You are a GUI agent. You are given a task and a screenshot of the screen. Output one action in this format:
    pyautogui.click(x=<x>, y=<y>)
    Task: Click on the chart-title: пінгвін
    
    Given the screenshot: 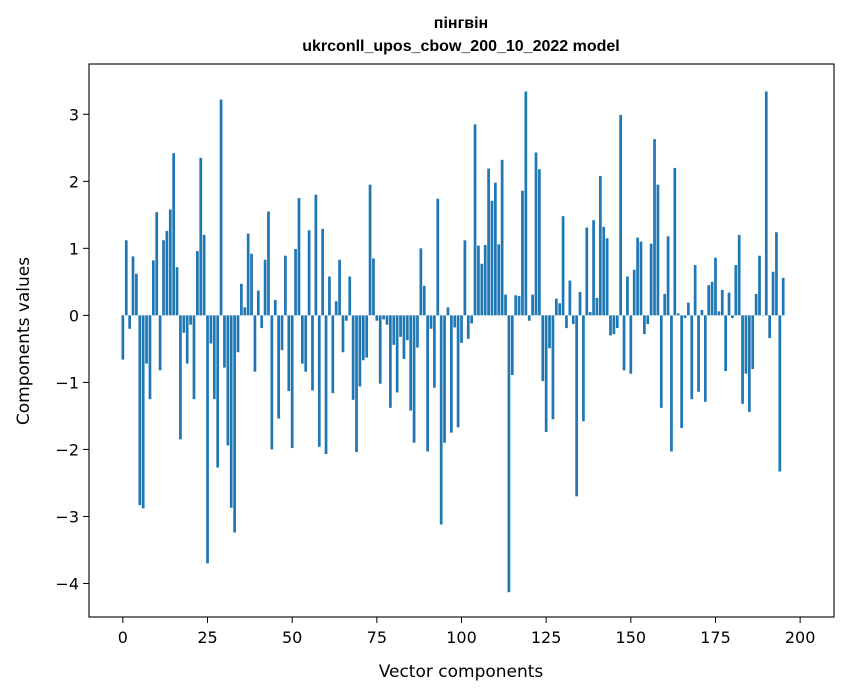 What is the action you would take?
    pyautogui.click(x=461, y=23)
    